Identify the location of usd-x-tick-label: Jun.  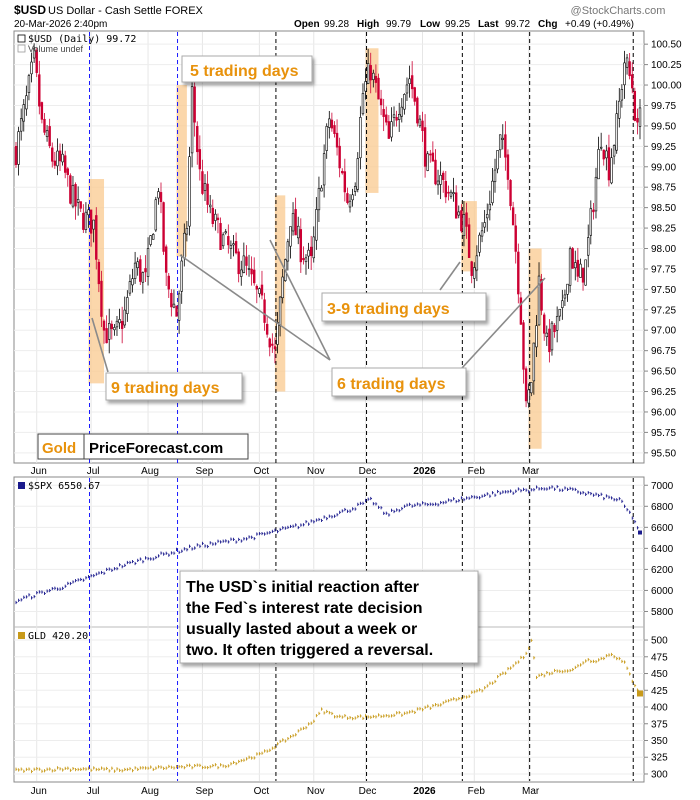
(39, 471).